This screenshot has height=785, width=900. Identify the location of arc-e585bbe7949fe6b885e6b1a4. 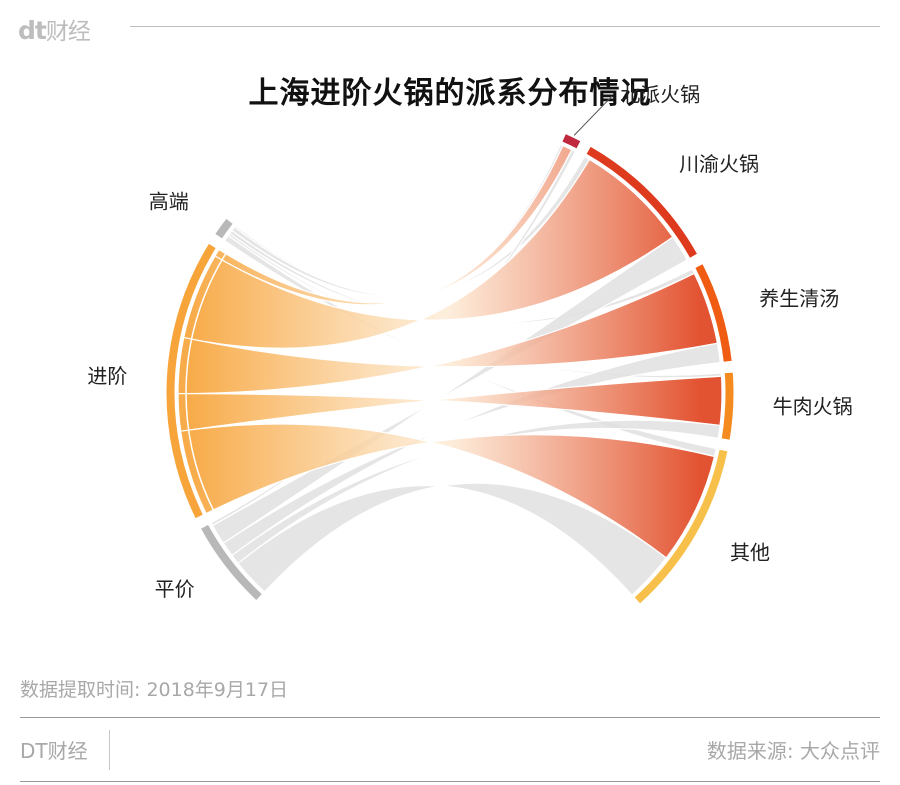
(713, 312).